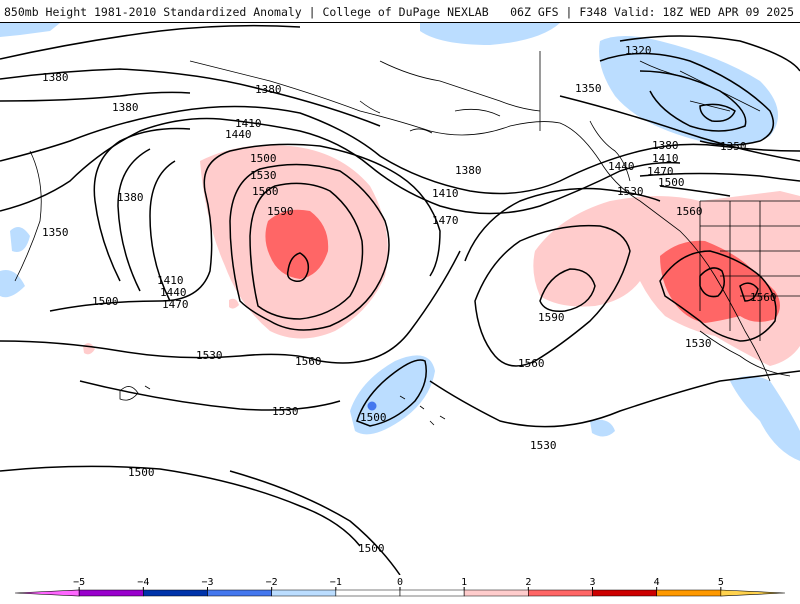 This screenshot has height=604, width=800. What do you see at coordinates (336, 582) in the screenshot?
I see `colorbar-tick-label: −1` at bounding box center [336, 582].